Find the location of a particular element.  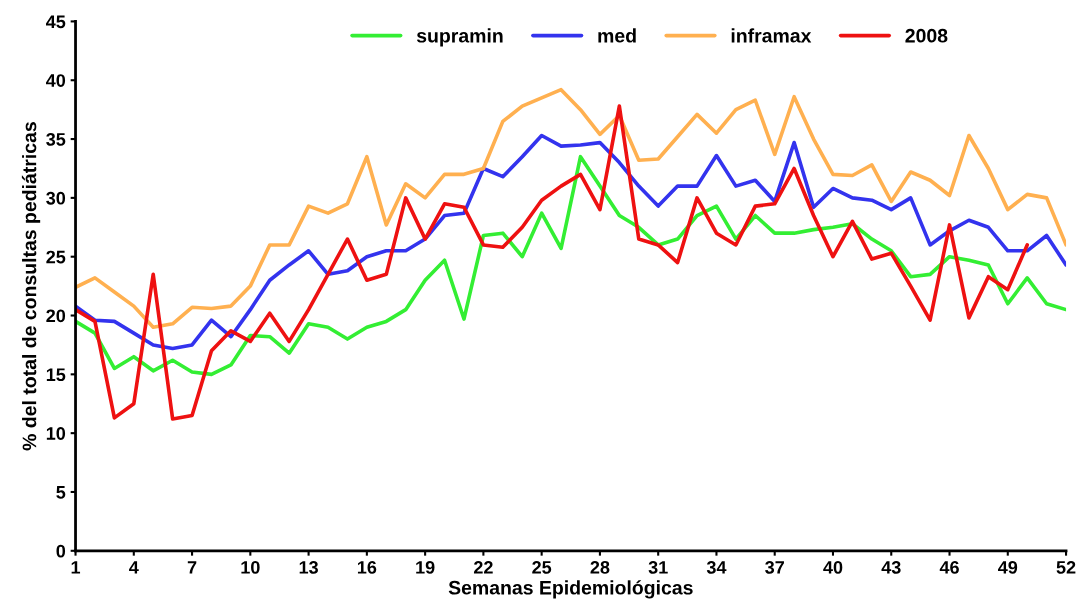

y-tick-label: 20 is located at coordinates (56, 316).